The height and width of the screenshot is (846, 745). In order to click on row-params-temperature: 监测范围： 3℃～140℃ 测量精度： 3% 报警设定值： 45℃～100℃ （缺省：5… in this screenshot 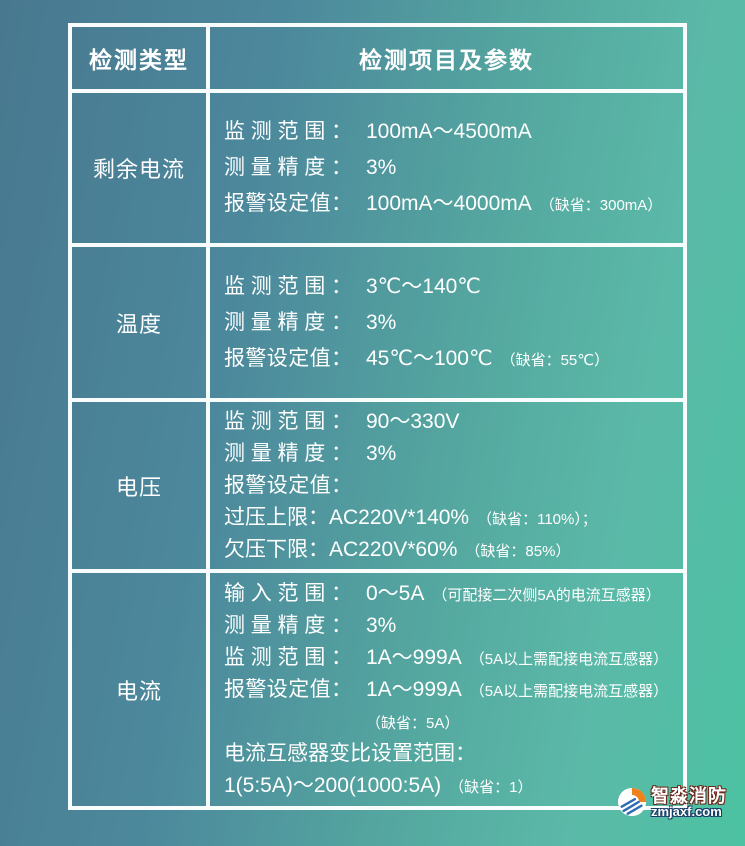, I will do `click(444, 320)`.